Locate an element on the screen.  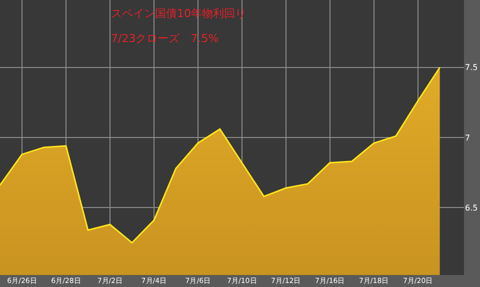
text: 7/23クローズ 7.5% is located at coordinates (165, 38).